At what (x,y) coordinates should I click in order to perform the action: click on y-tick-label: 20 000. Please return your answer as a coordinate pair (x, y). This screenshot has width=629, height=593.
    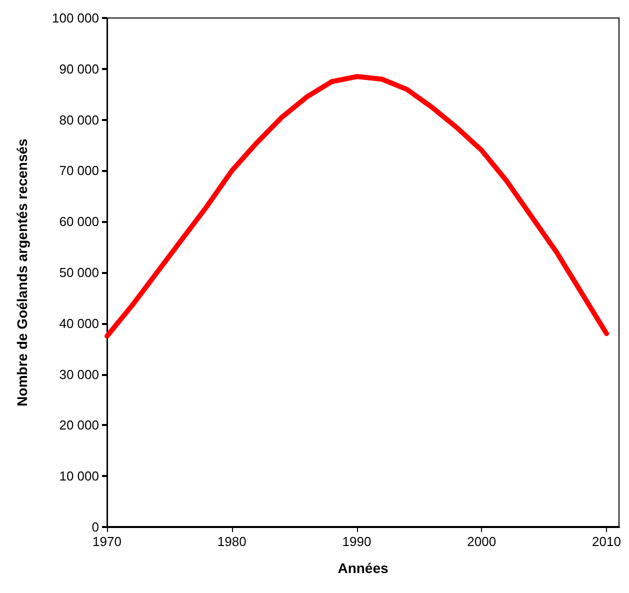
    Looking at the image, I should click on (79, 425).